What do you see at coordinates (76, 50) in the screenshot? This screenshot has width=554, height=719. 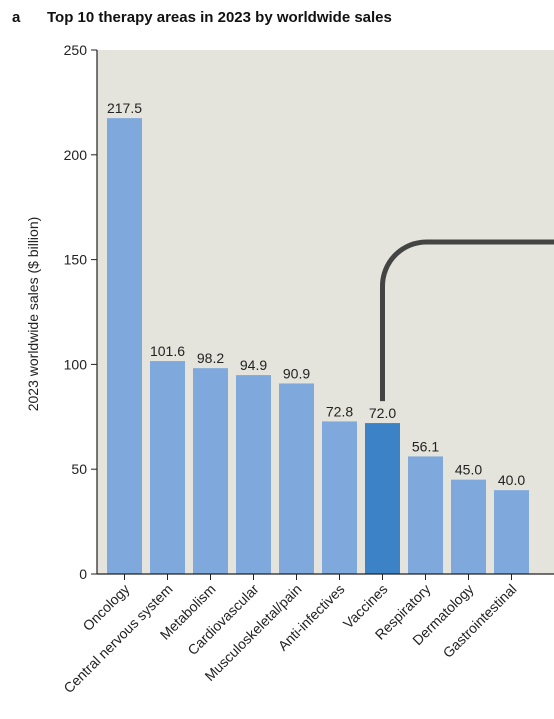 I see `y-tick-label: 250` at bounding box center [76, 50].